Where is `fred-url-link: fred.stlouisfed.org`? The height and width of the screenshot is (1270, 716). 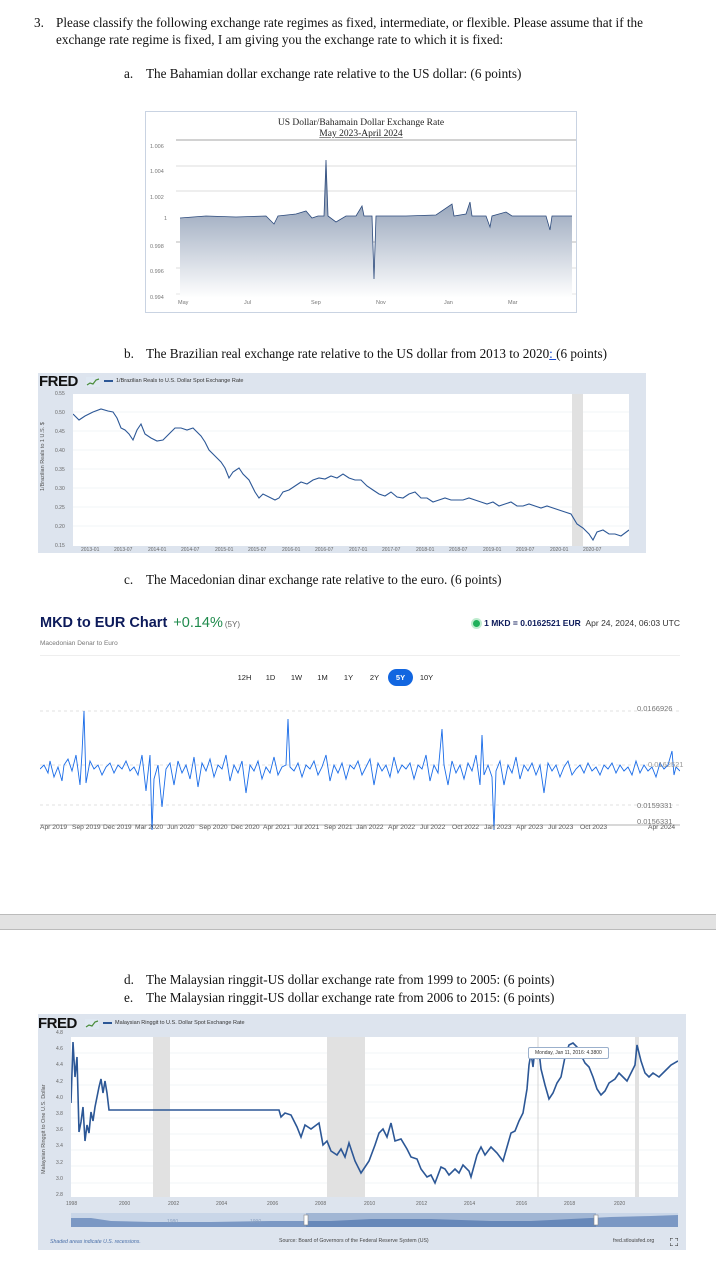
fred-url-link: fred.stlouisfed.org is located at coordinates (634, 1241).